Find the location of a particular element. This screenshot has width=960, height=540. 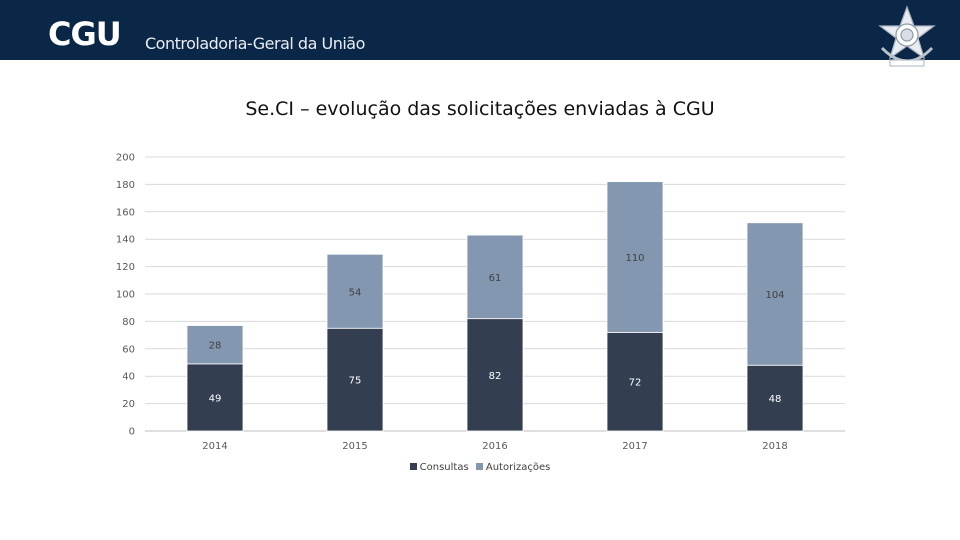

data-label-consultas-2018: 48 is located at coordinates (775, 399).